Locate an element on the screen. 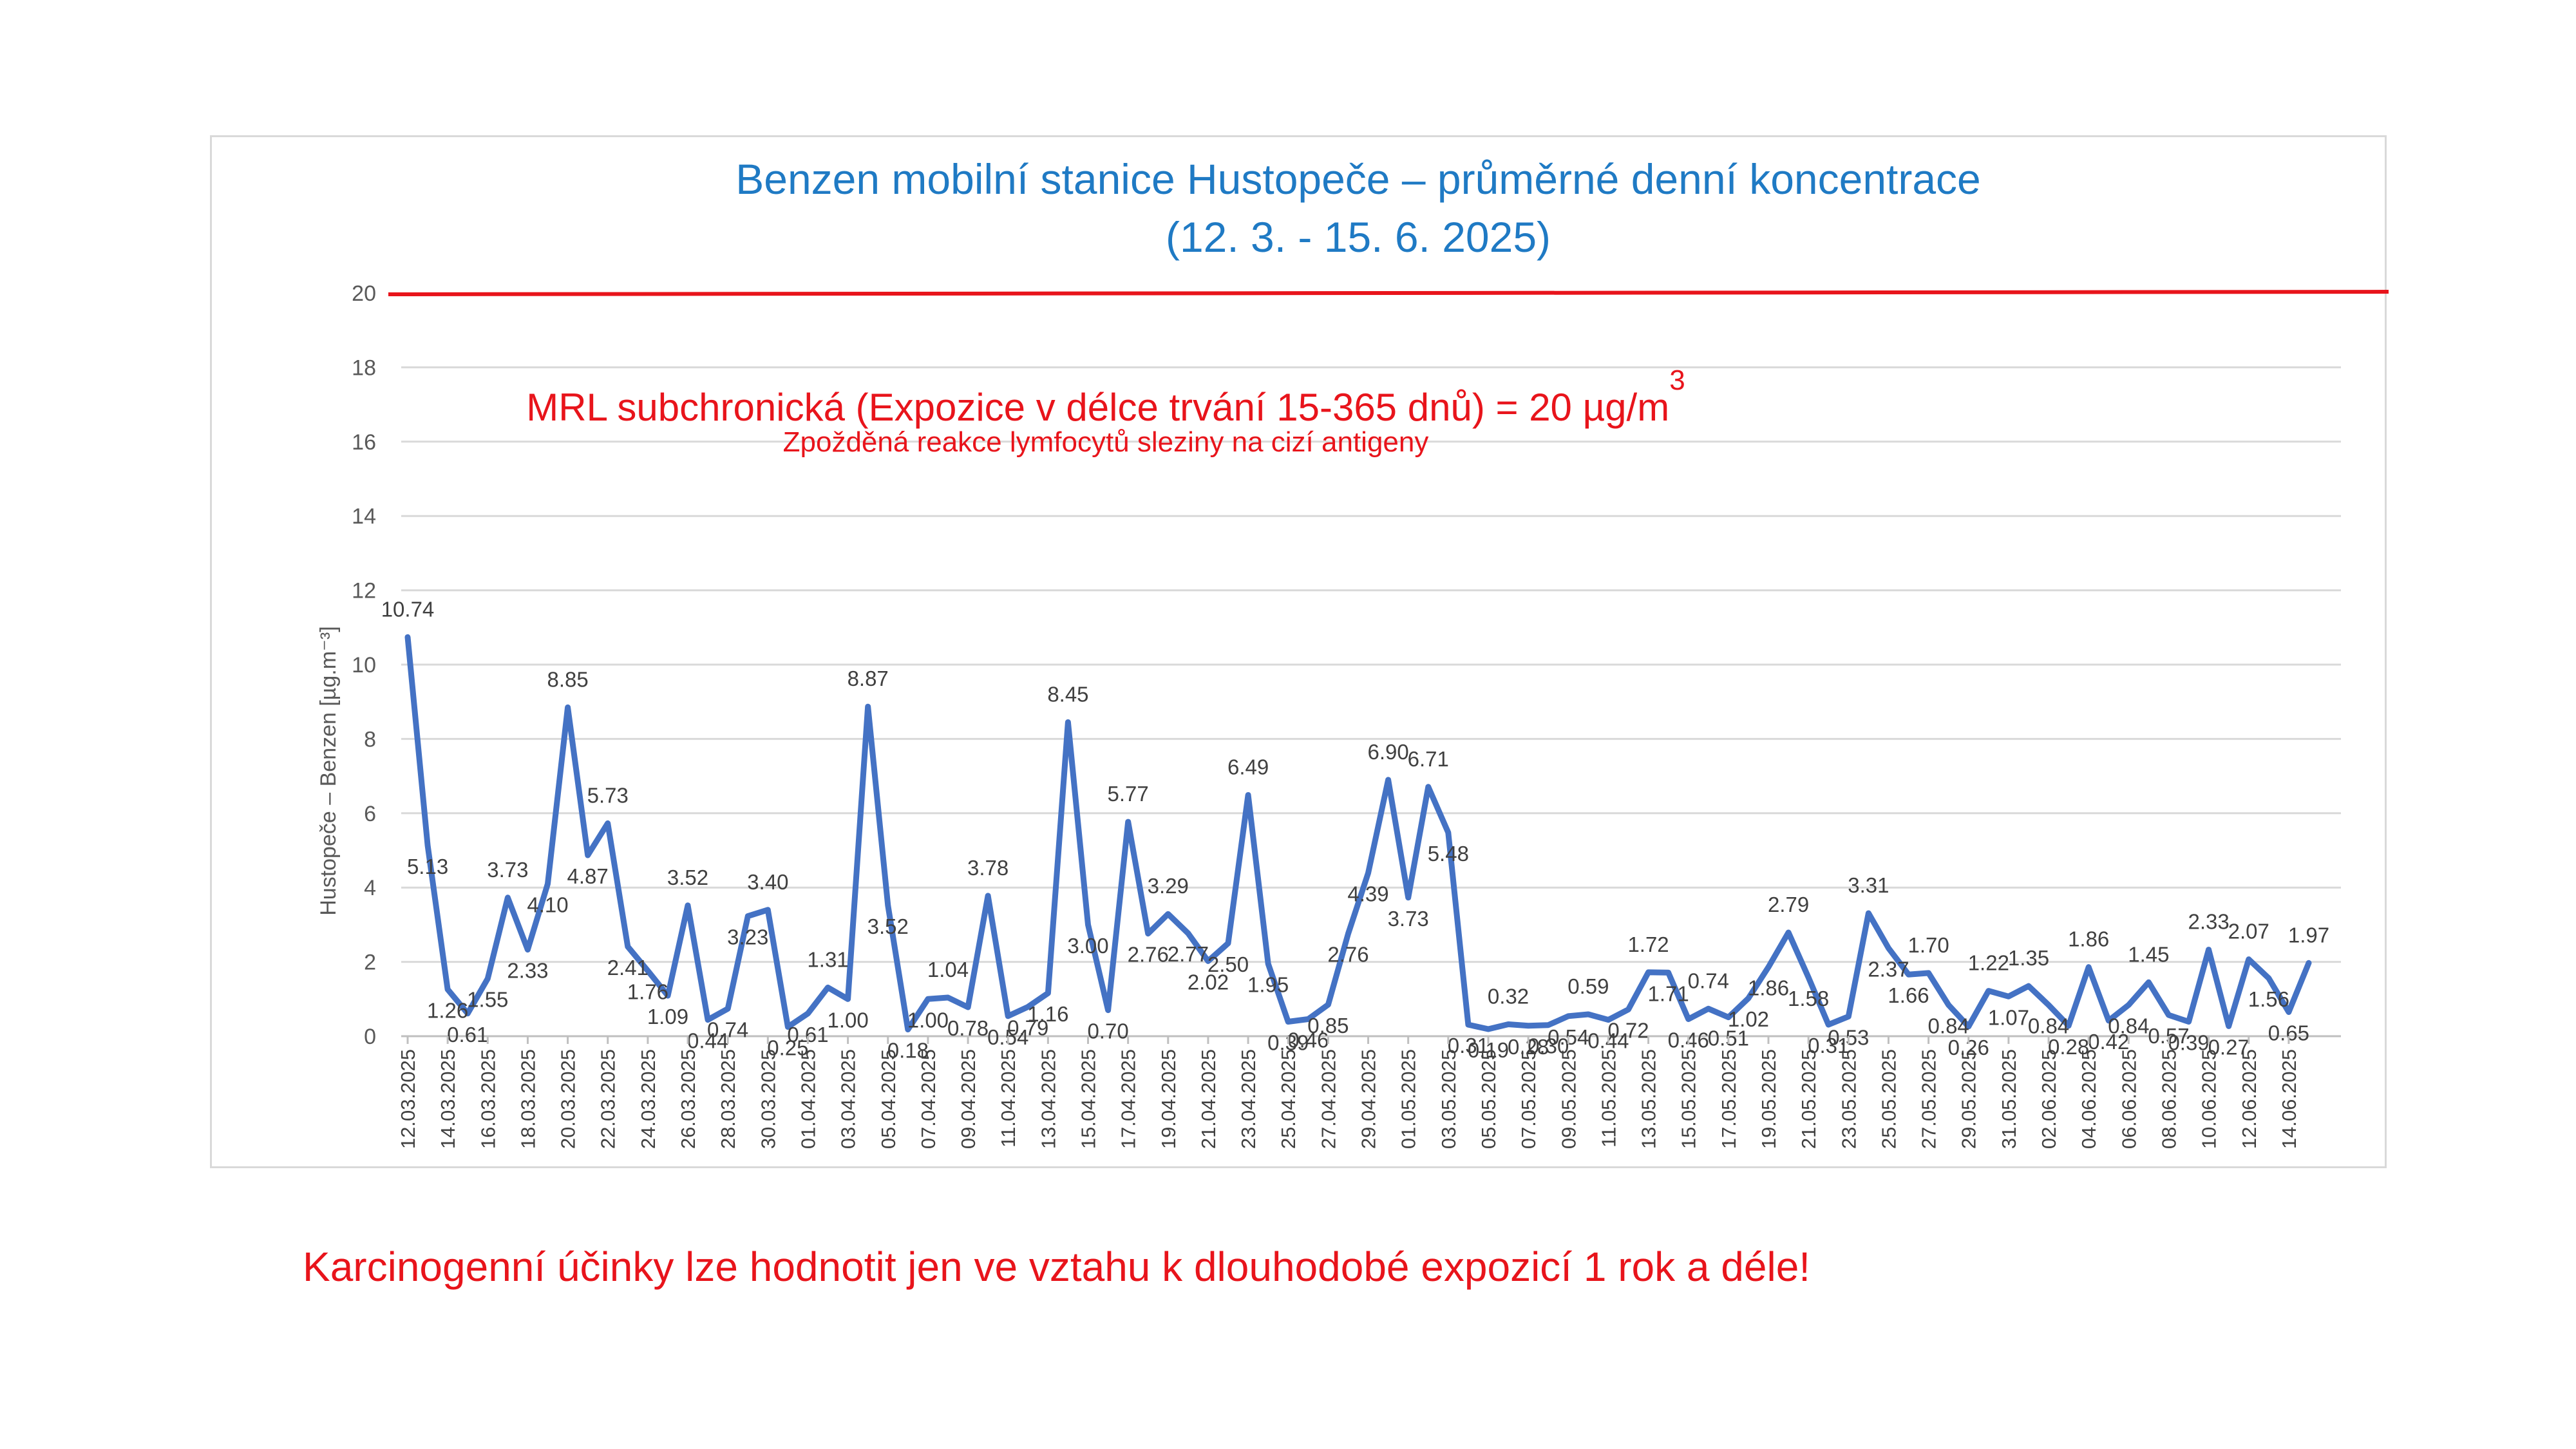 Image resolution: width=2576 pixels, height=1449 pixels. data-label: 5.77 is located at coordinates (1128, 794).